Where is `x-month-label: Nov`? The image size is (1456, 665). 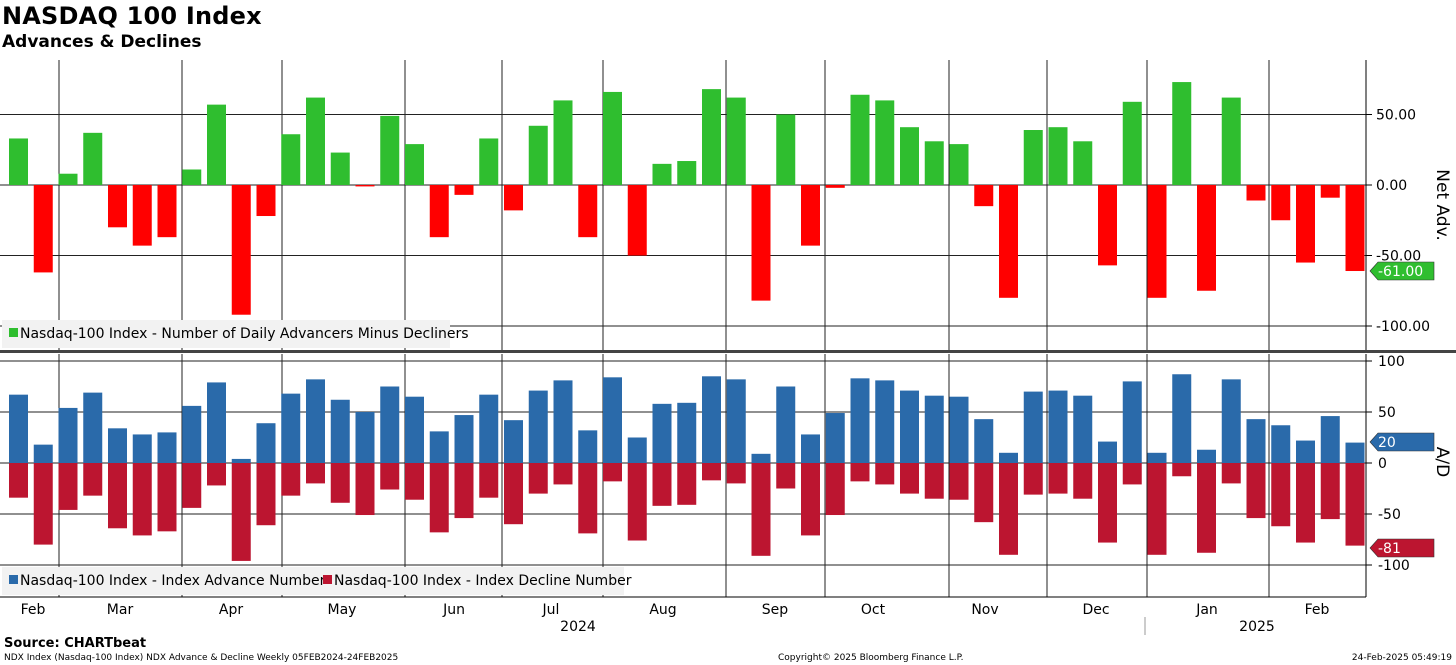 x-month-label: Nov is located at coordinates (984, 610).